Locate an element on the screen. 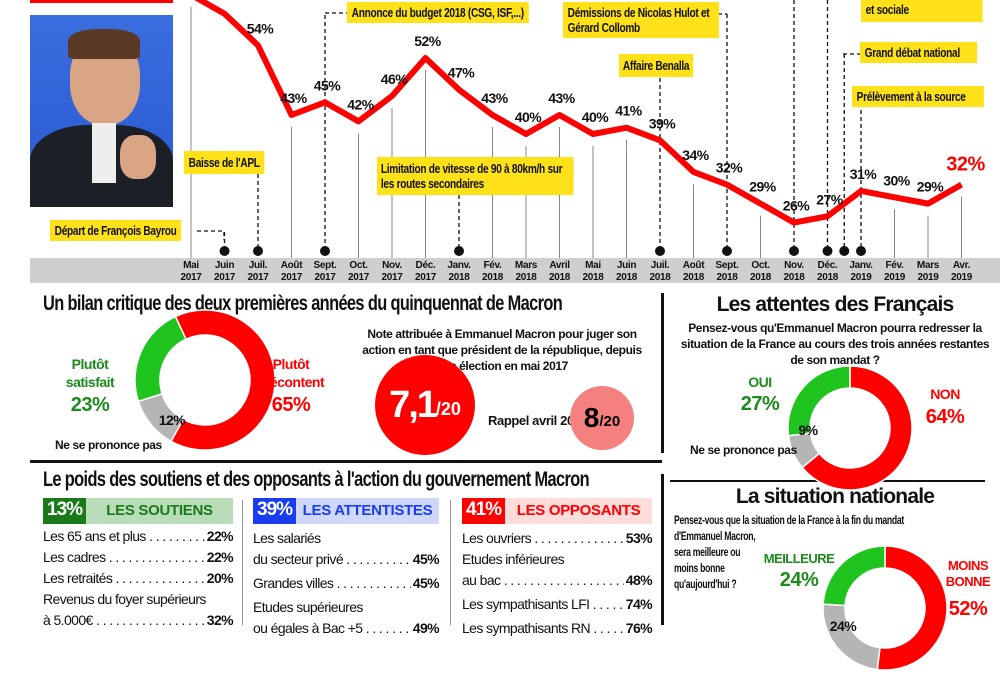 The width and height of the screenshot is (1000, 678). event-connector is located at coordinates (211, 235).